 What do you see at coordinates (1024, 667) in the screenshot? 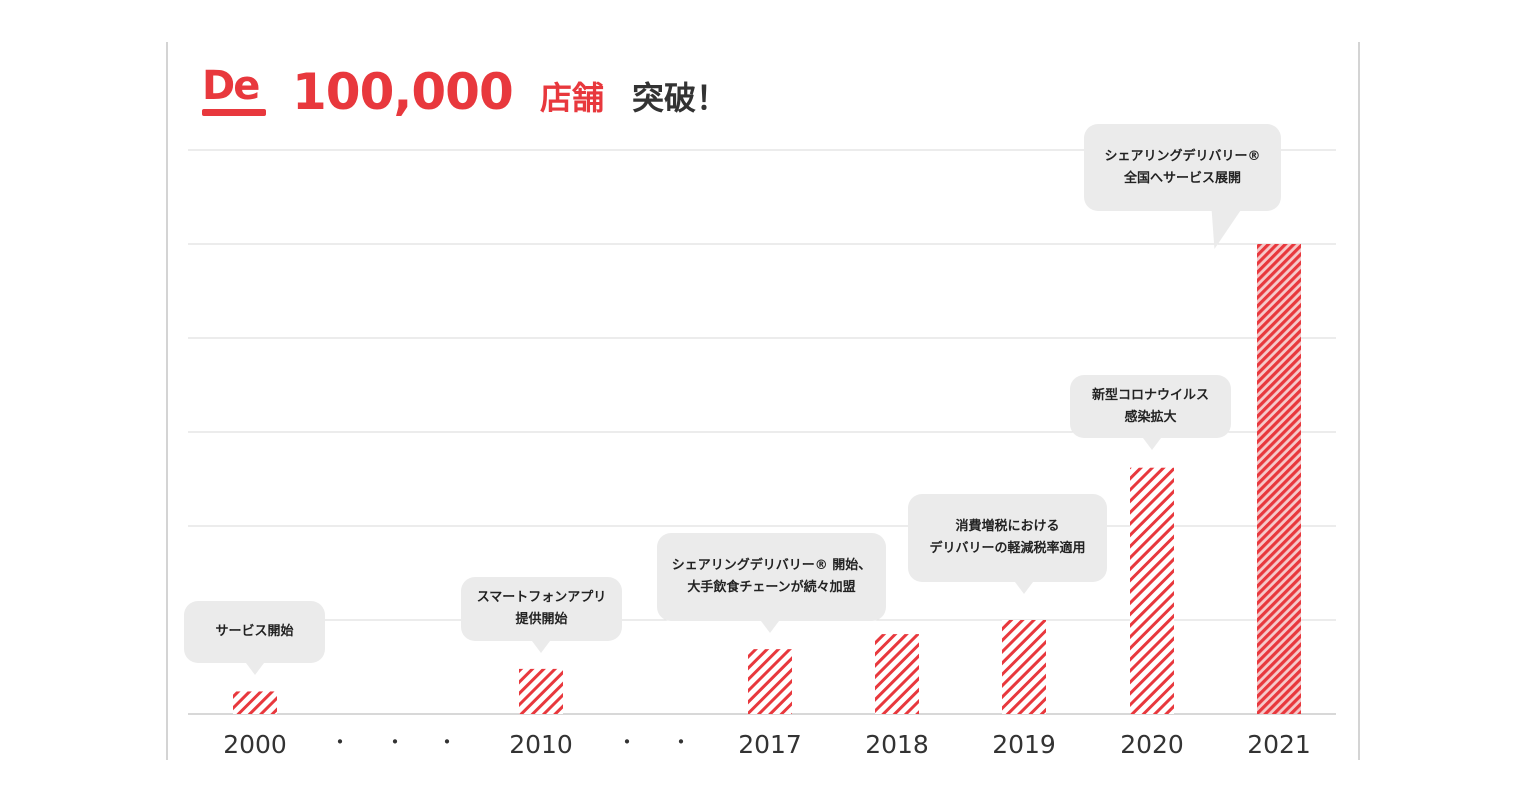
I see `bar-2019` at bounding box center [1024, 667].